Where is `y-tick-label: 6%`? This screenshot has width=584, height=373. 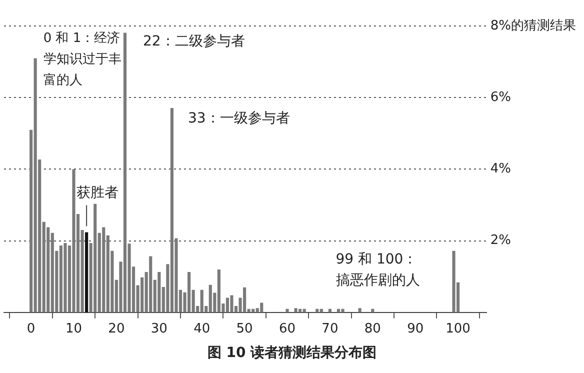 y-tick-label: 6% is located at coordinates (500, 97).